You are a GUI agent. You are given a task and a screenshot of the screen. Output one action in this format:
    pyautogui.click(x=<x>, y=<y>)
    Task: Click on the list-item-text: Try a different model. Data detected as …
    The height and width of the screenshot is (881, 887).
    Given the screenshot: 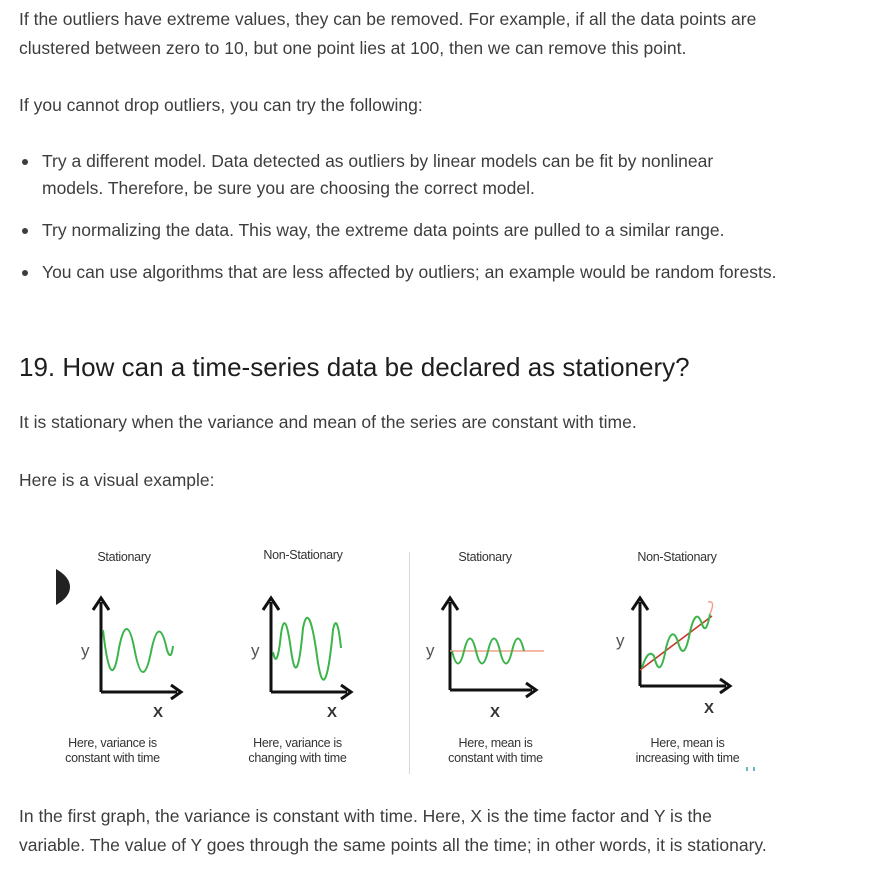 What is the action you would take?
    pyautogui.click(x=378, y=174)
    